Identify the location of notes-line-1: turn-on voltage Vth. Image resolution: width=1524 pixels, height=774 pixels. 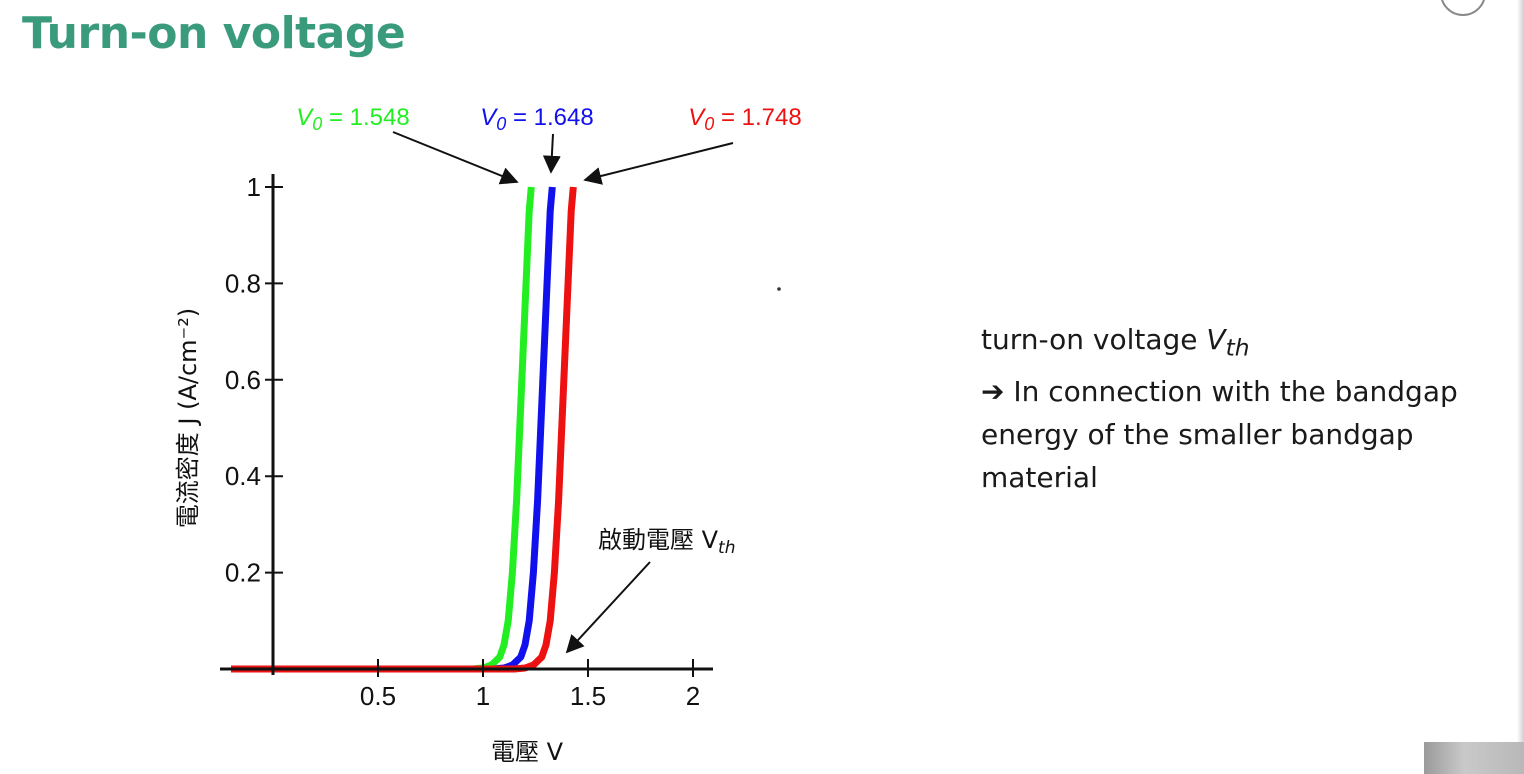
(1246, 344).